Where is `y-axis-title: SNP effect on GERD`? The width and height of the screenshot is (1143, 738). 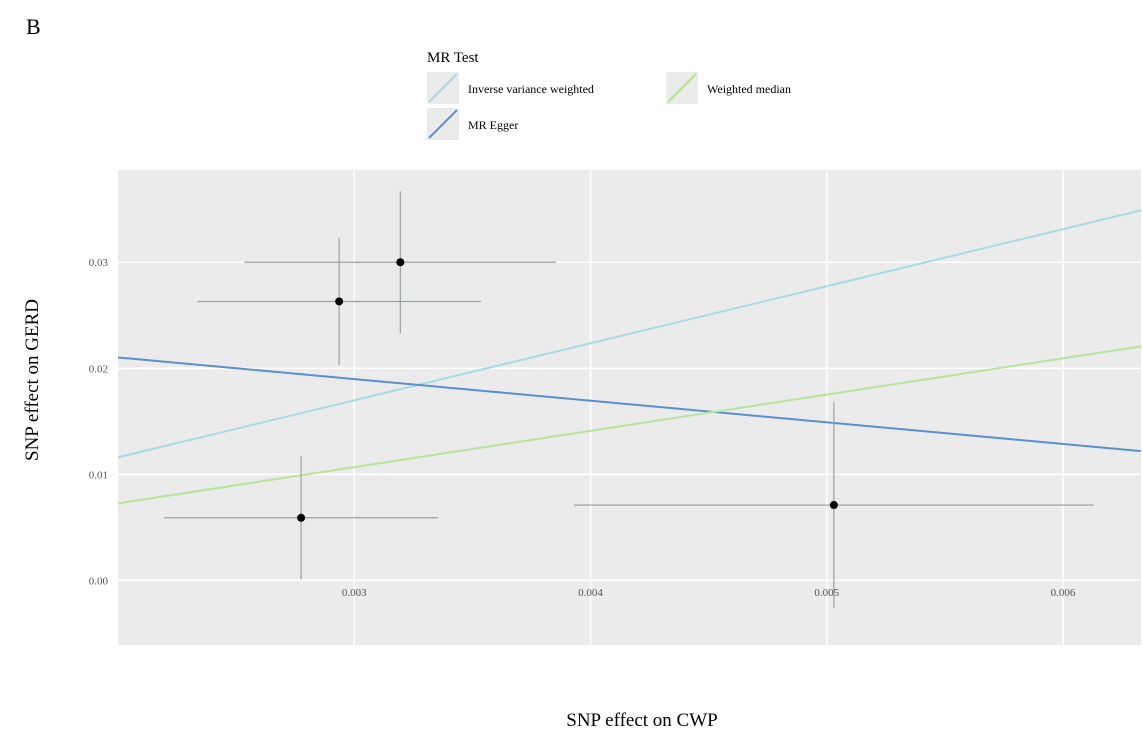 y-axis-title: SNP effect on GERD is located at coordinates (32, 380).